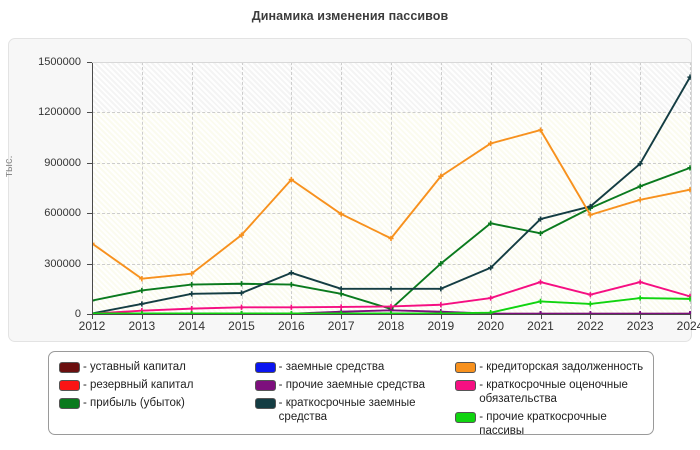 The height and width of the screenshot is (450, 700). Describe the element at coordinates (157, 367) in the screenshot. I see `legend-ustavnyy-kapital: - уставный капитал` at that location.